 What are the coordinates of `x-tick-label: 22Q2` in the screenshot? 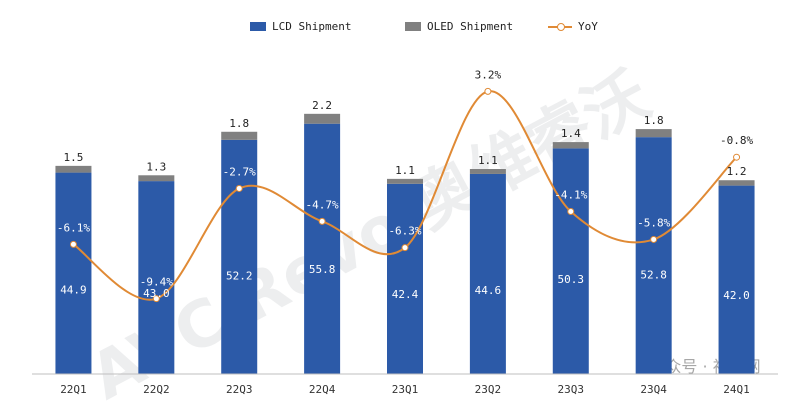 It's located at (156, 389).